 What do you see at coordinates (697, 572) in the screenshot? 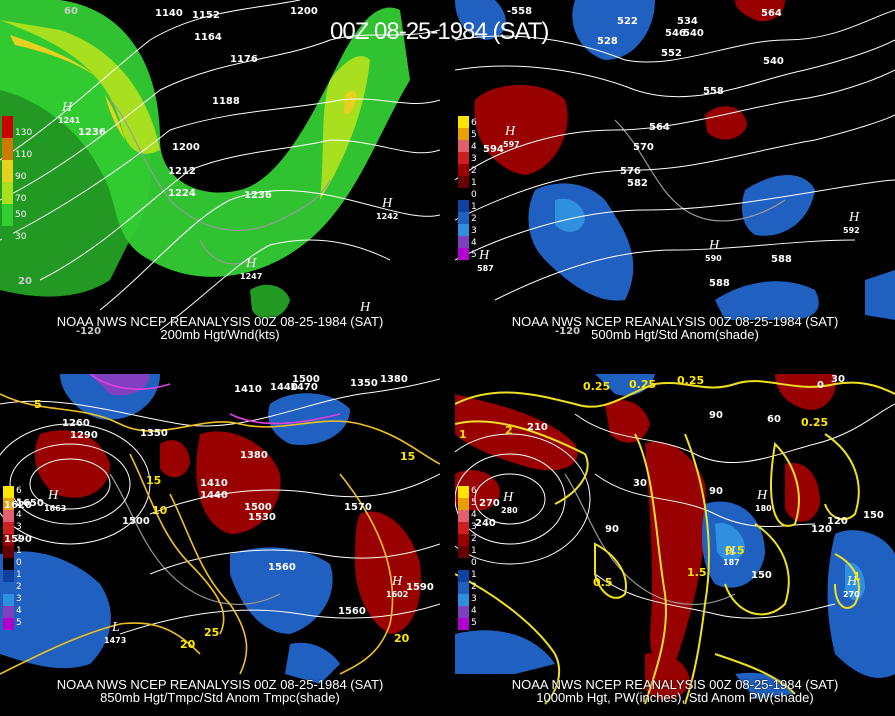
I see `pw-label: 1.5` at bounding box center [697, 572].